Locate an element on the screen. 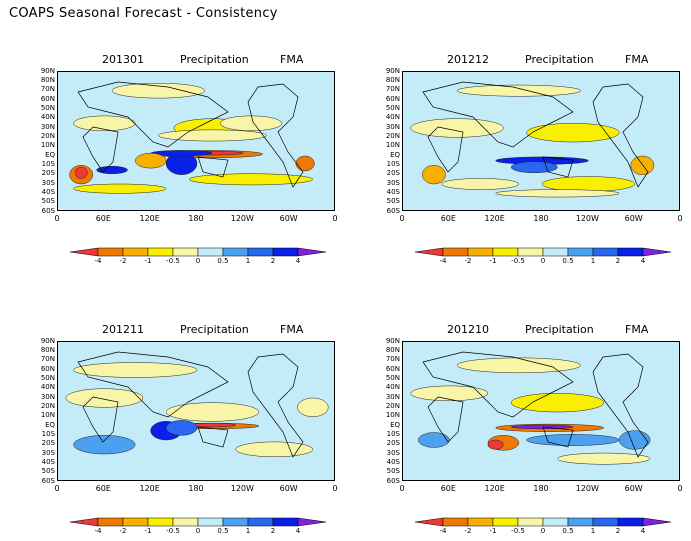 The height and width of the screenshot is (541, 691). colorbar-label: 4 is located at coordinates (298, 261).